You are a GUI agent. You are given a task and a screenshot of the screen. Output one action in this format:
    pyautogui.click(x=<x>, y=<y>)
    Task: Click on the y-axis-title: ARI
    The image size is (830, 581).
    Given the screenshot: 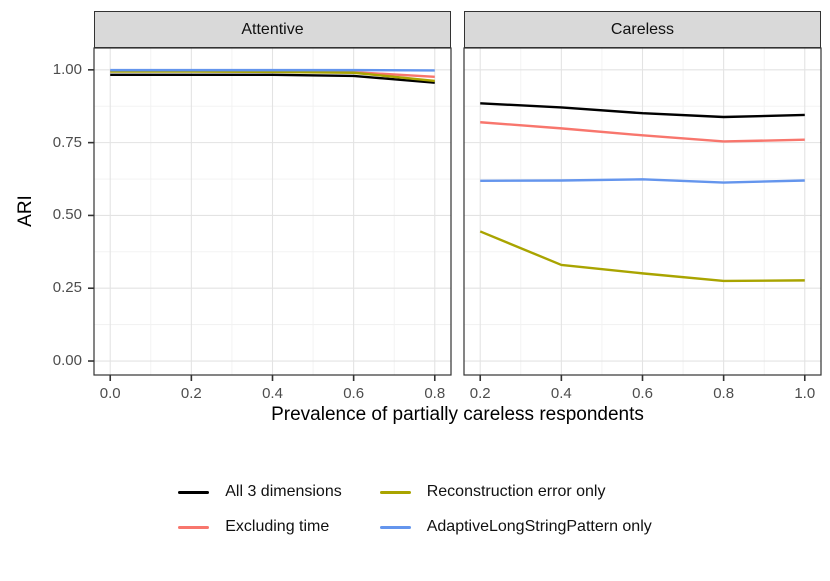 What is the action you would take?
    pyautogui.click(x=25, y=211)
    